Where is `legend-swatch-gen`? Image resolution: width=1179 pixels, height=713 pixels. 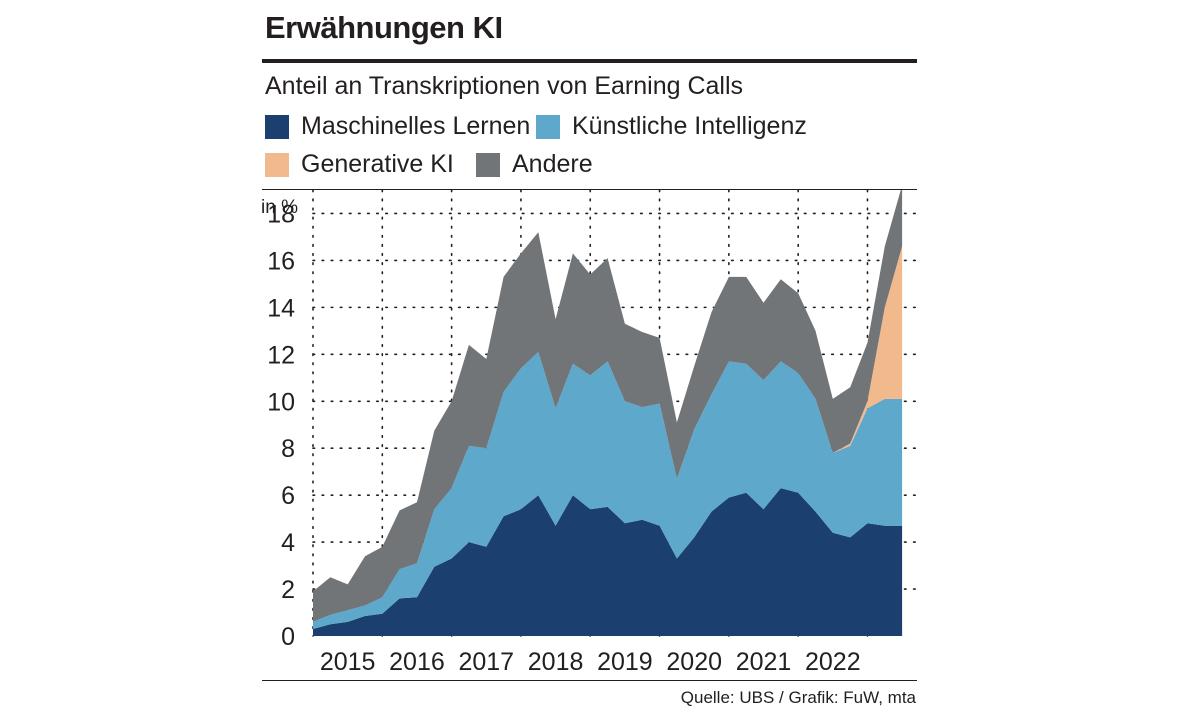
legend-swatch-gen is located at coordinates (277, 164).